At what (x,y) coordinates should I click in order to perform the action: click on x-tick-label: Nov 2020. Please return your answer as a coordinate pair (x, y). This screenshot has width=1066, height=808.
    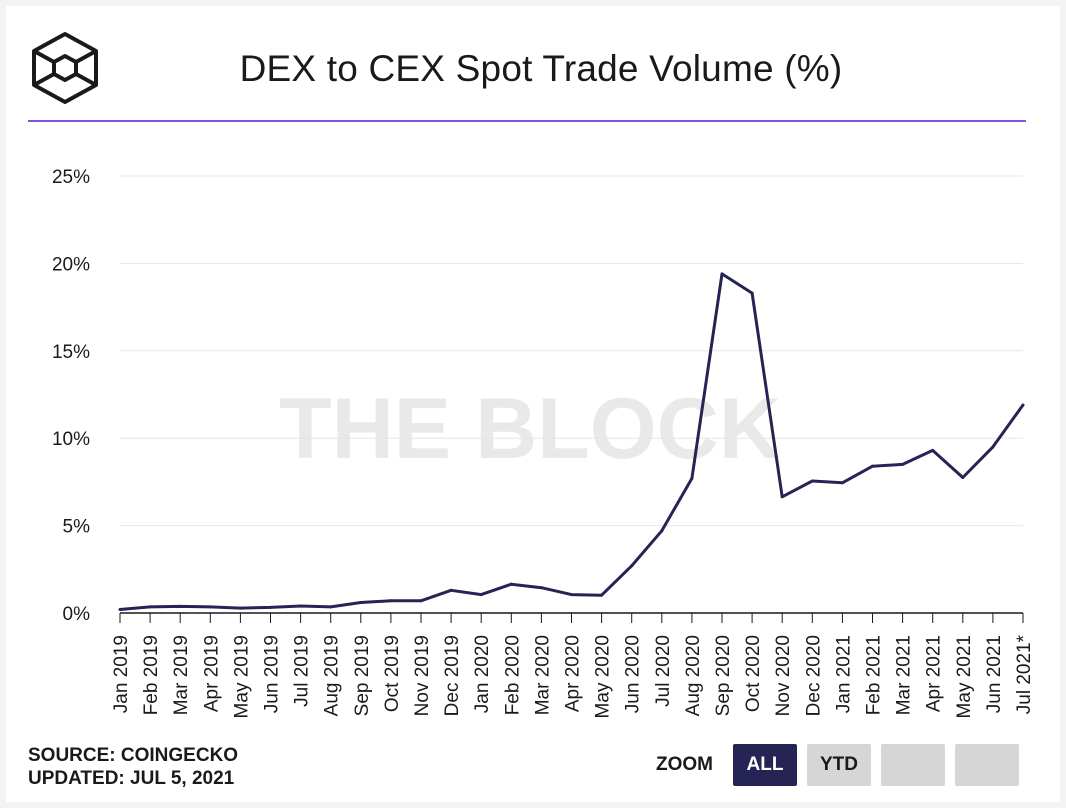
    Looking at the image, I should click on (783, 675).